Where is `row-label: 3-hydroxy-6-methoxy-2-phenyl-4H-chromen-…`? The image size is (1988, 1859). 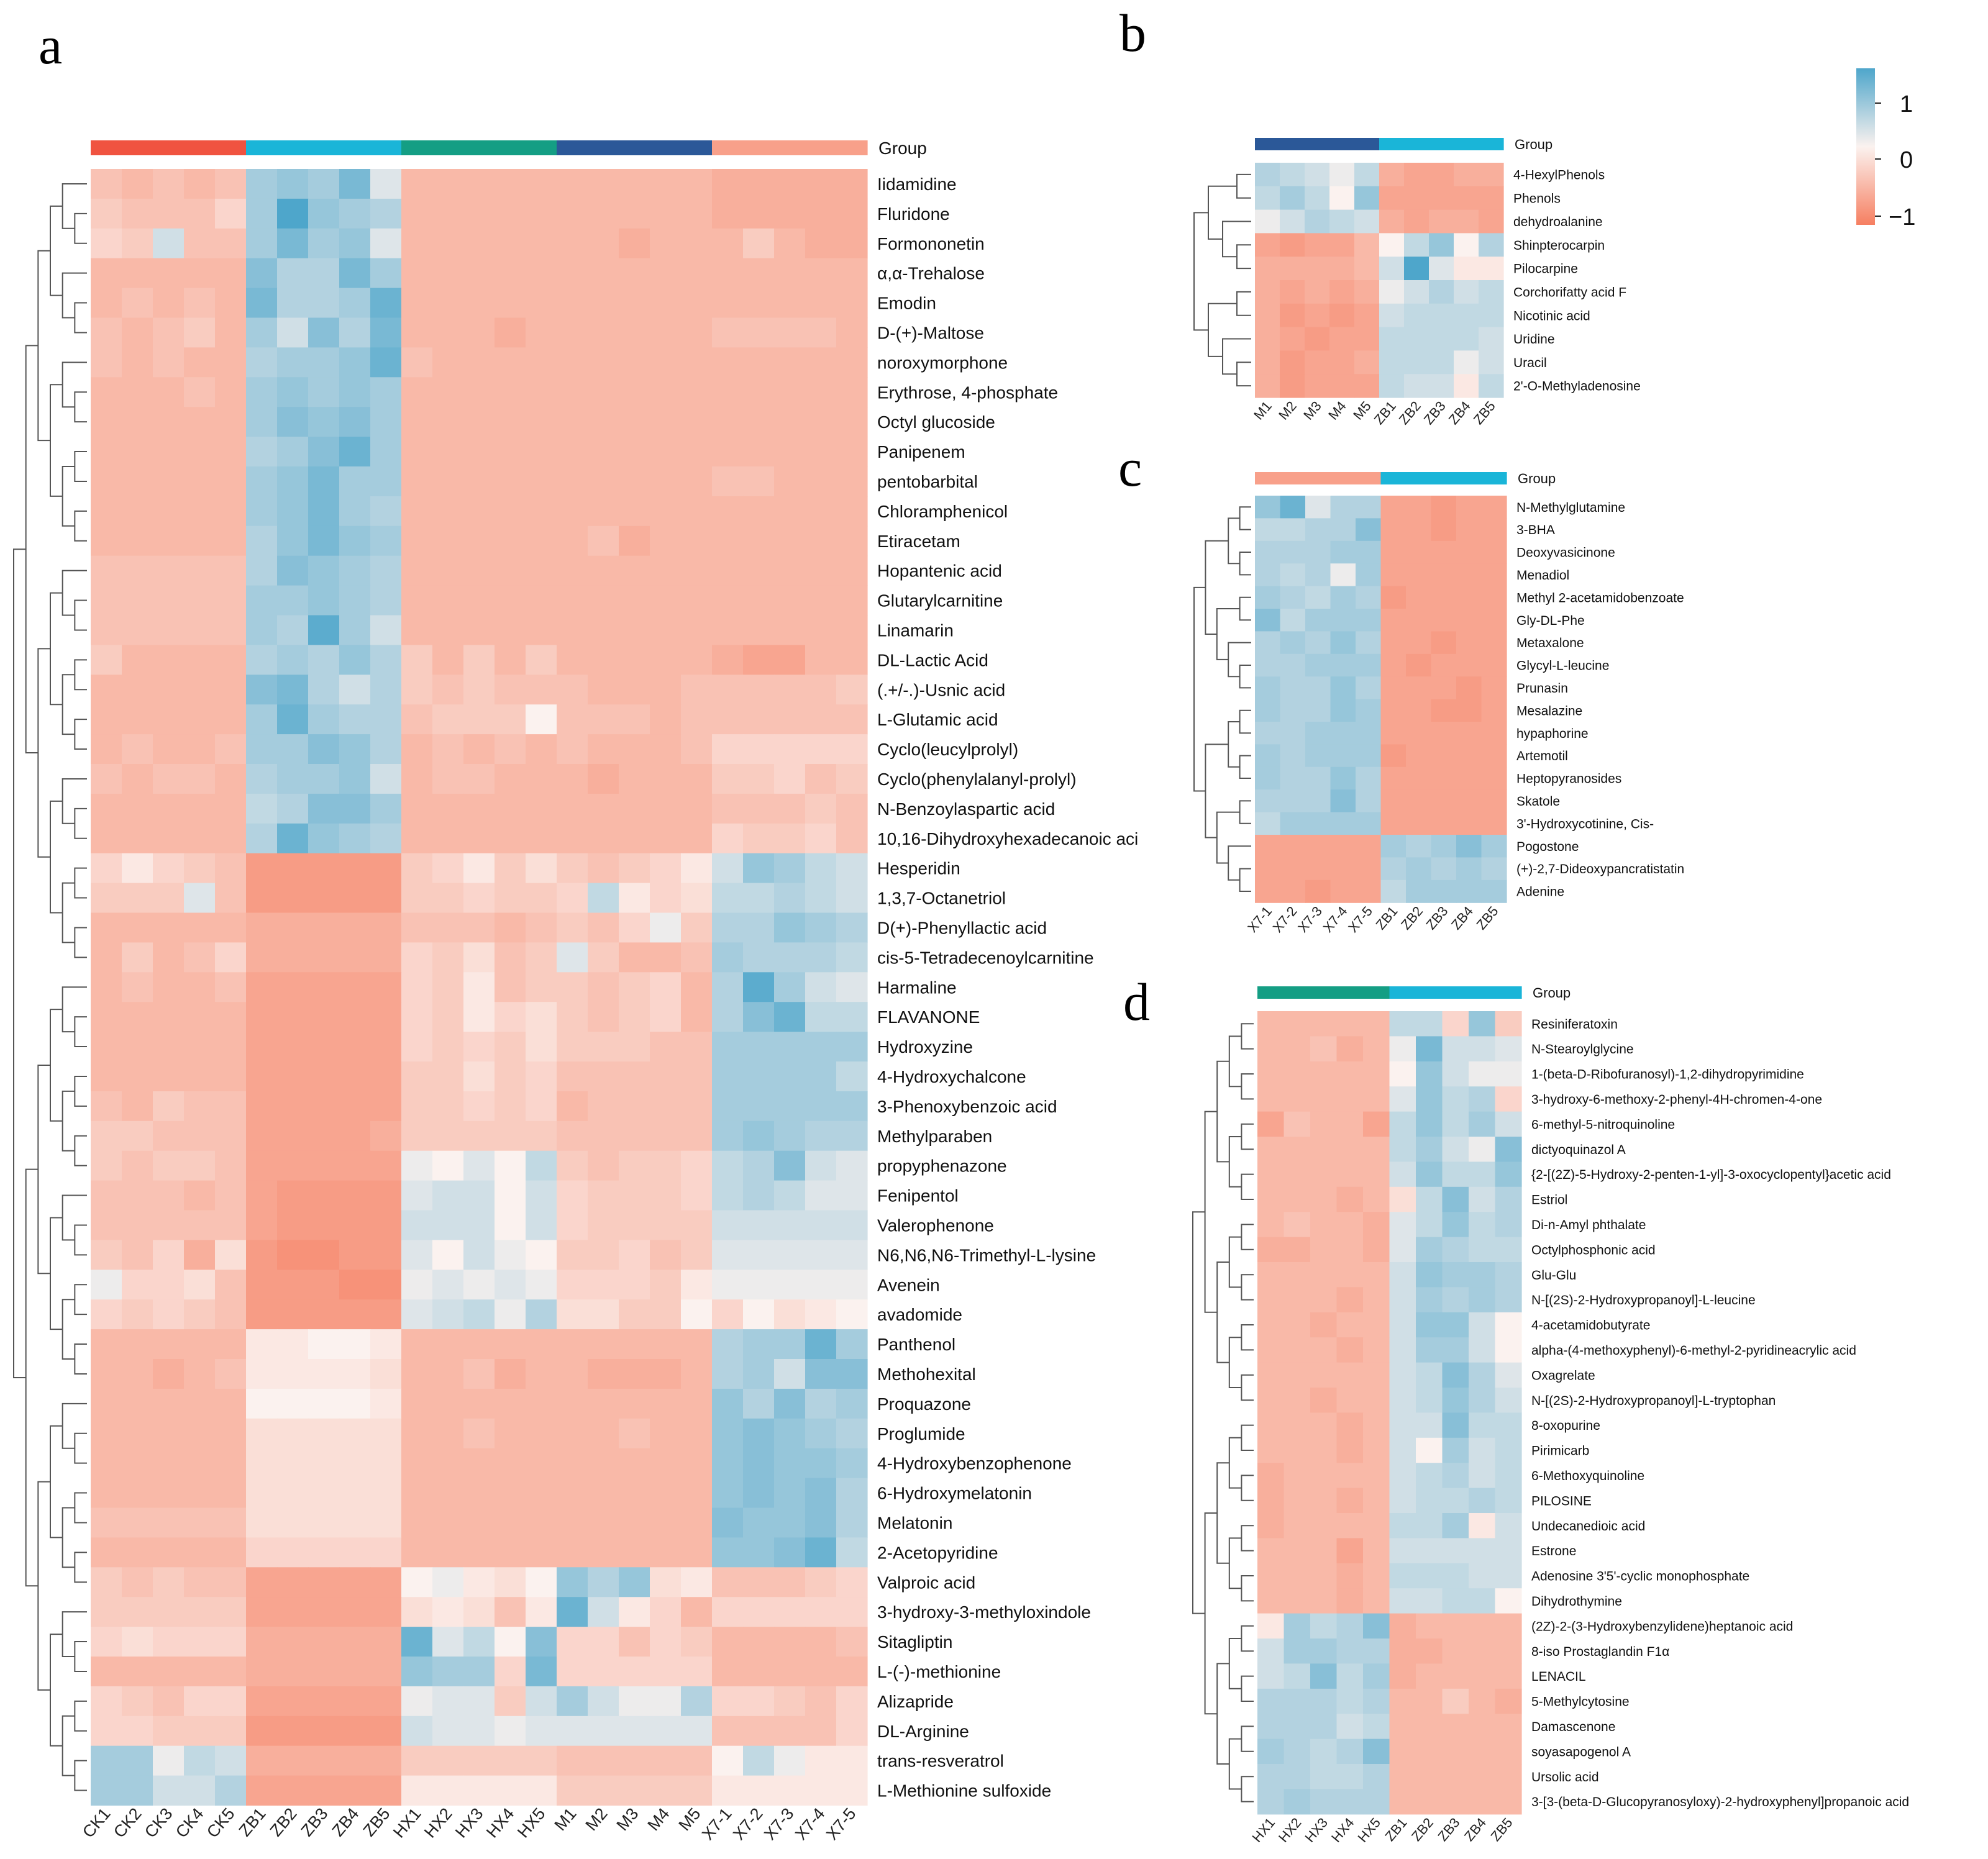 row-label: 3-hydroxy-6-methoxy-2-phenyl-4H-chromen-… is located at coordinates (1676, 1100).